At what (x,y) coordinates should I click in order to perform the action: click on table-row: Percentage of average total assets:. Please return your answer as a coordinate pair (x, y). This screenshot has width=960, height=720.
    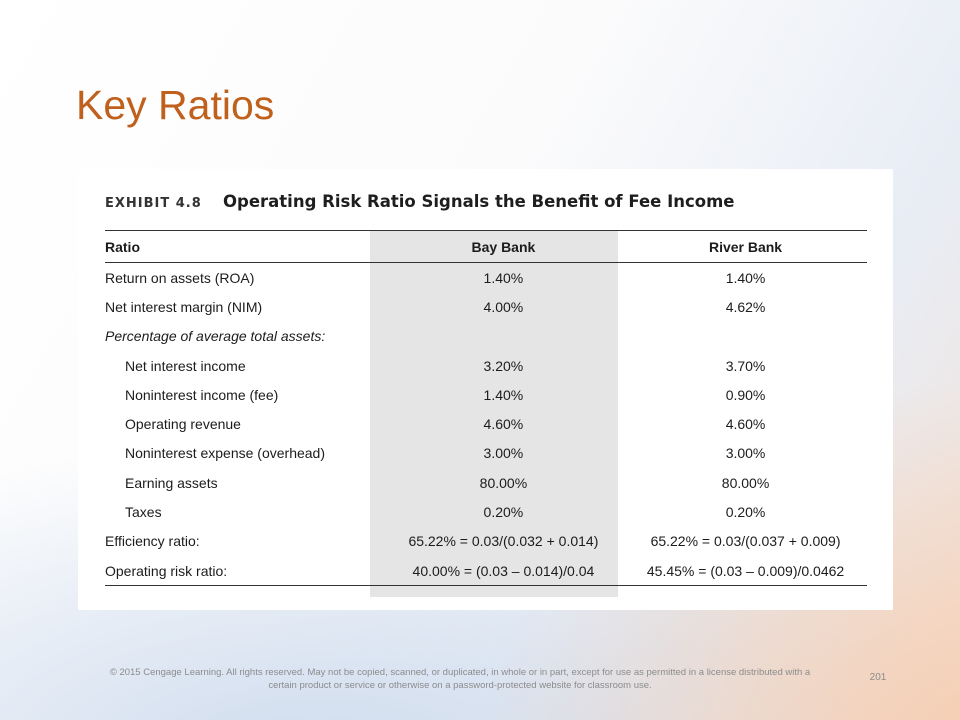
    Looking at the image, I should click on (486, 336).